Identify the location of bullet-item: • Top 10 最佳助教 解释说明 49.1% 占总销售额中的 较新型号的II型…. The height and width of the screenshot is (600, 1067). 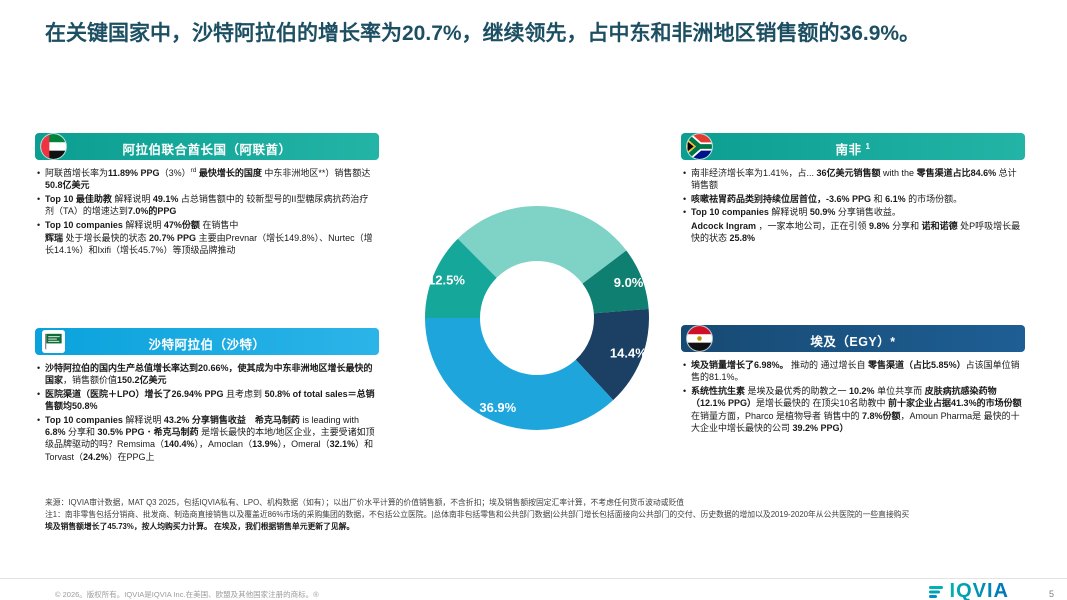
(207, 205).